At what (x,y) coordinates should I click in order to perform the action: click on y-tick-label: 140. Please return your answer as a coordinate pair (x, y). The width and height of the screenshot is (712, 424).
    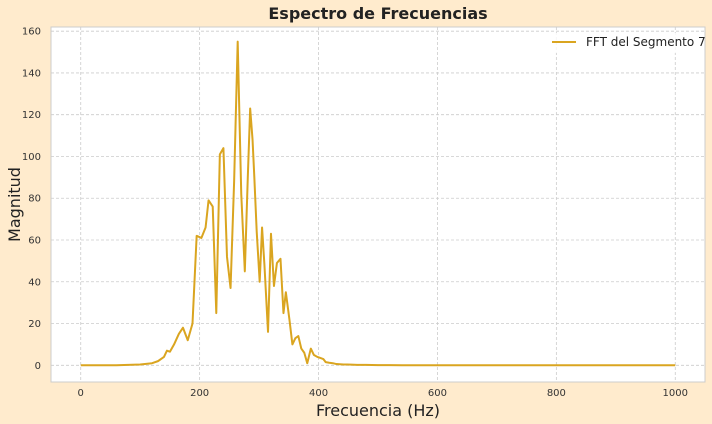
    Looking at the image, I should click on (31, 73).